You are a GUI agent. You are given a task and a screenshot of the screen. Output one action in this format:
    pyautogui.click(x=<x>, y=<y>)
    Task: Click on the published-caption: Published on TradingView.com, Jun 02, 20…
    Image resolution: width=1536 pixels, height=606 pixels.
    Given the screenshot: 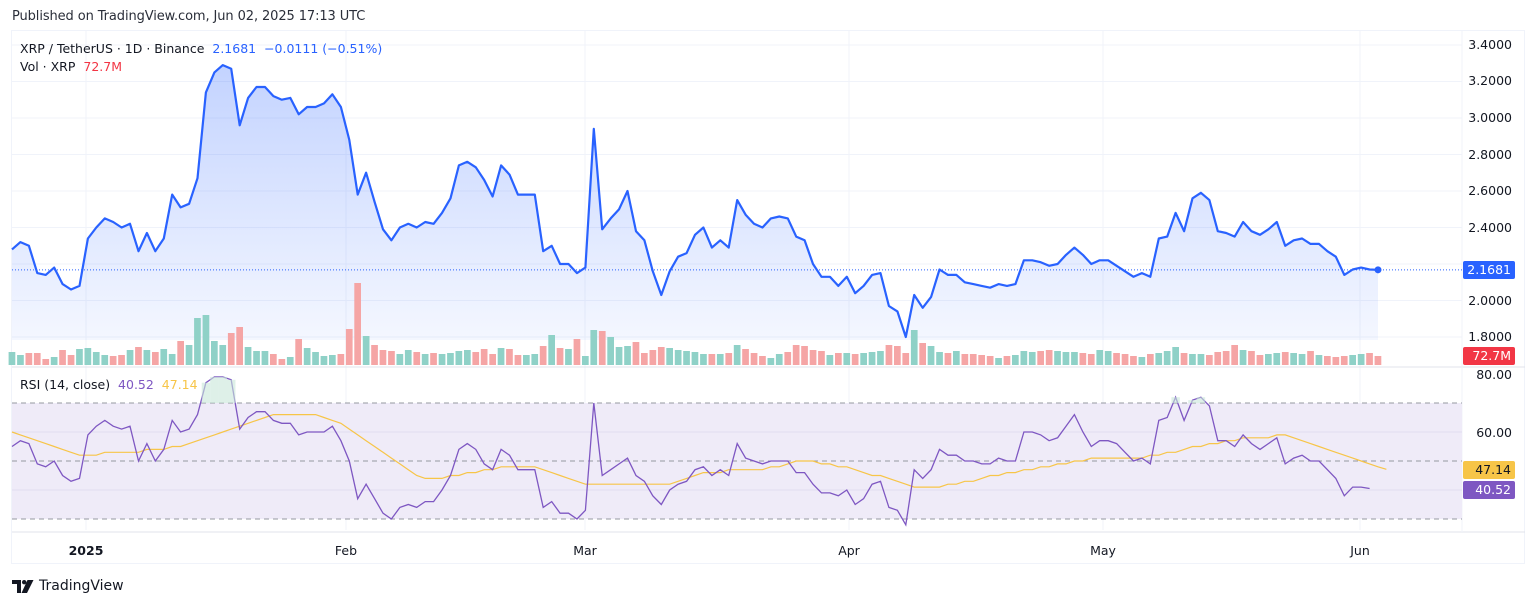 What is the action you would take?
    pyautogui.click(x=189, y=16)
    